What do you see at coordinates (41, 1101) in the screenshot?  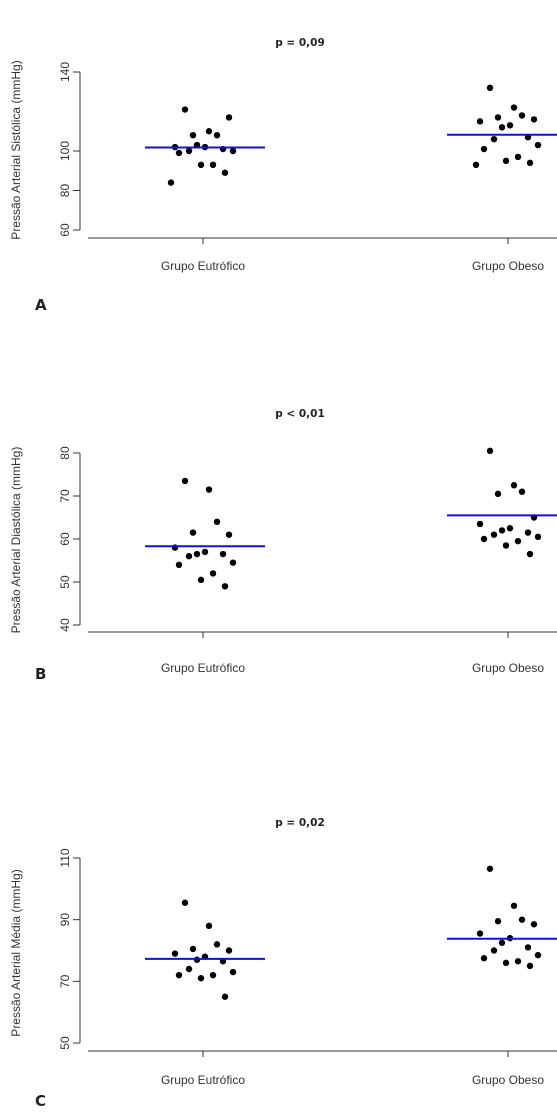 I see `panel-letter-c: C` at bounding box center [41, 1101].